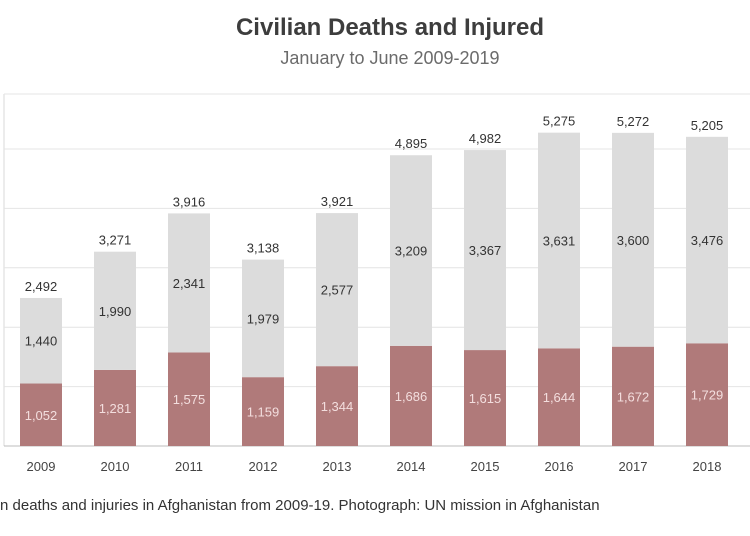 The image size is (750, 536). What do you see at coordinates (390, 58) in the screenshot?
I see `chart-subtitle: January to June 2009-2019` at bounding box center [390, 58].